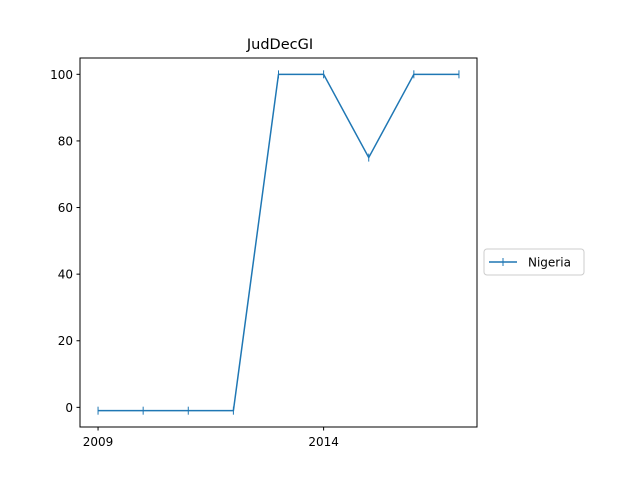 This screenshot has height=480, width=640. Describe the element at coordinates (549, 263) in the screenshot. I see `legend-label: Nigeria` at that location.